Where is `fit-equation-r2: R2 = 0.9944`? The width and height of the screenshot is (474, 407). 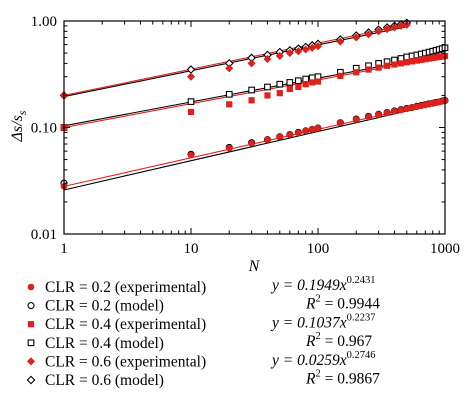 fit-equation-r2: R2 = 0.9944 is located at coordinates (342, 303).